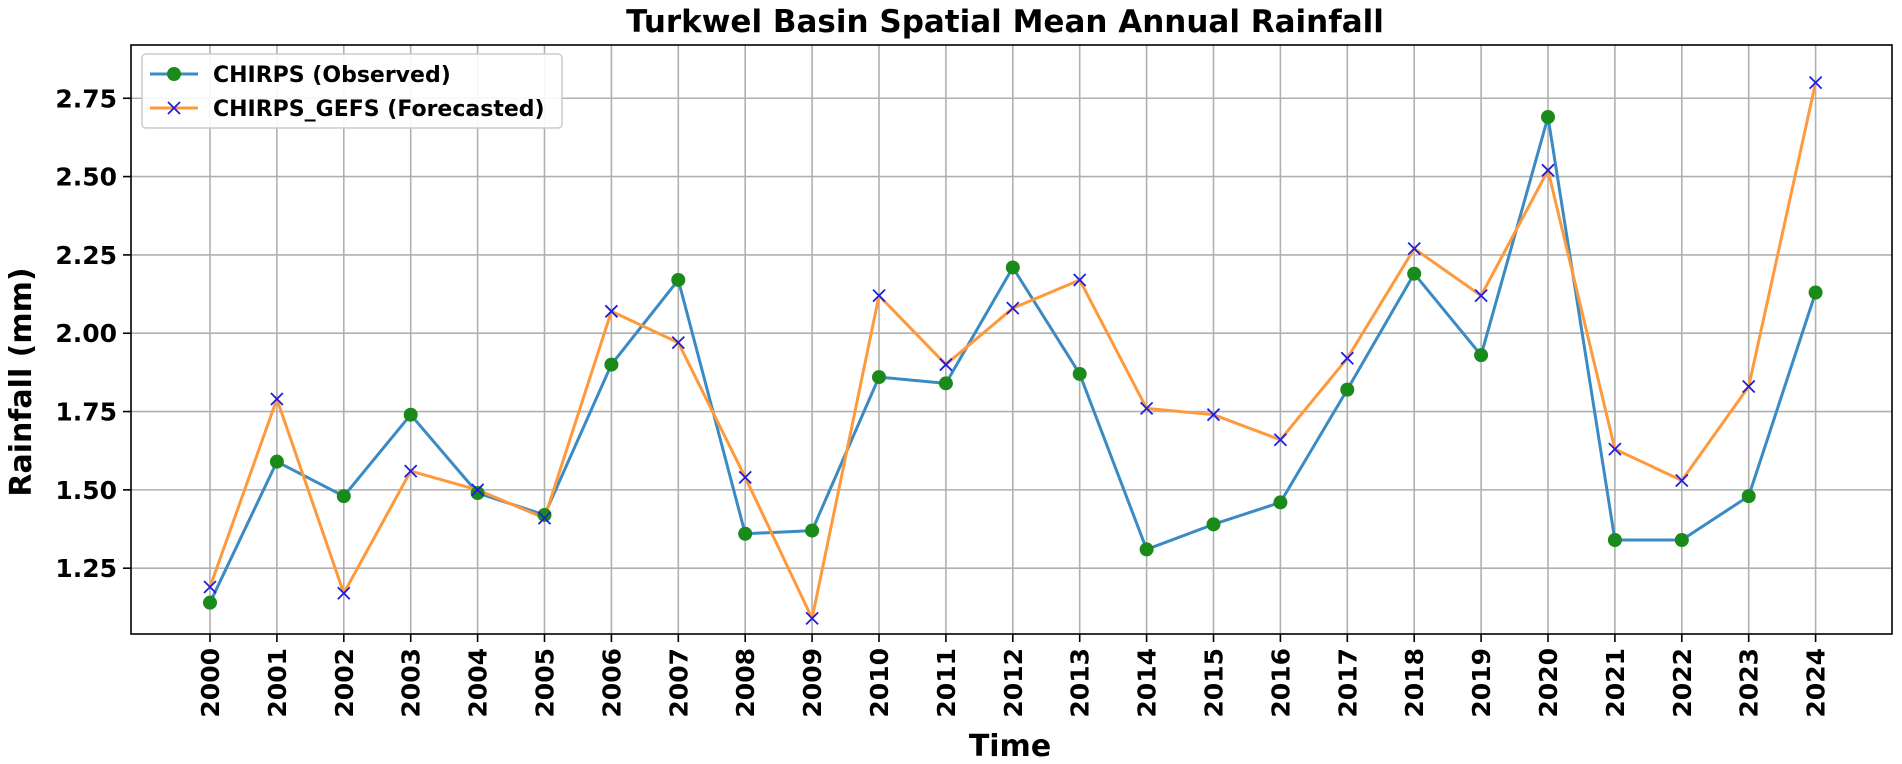  What do you see at coordinates (1615, 683) in the screenshot?
I see `x-tick-label: 2021` at bounding box center [1615, 683].